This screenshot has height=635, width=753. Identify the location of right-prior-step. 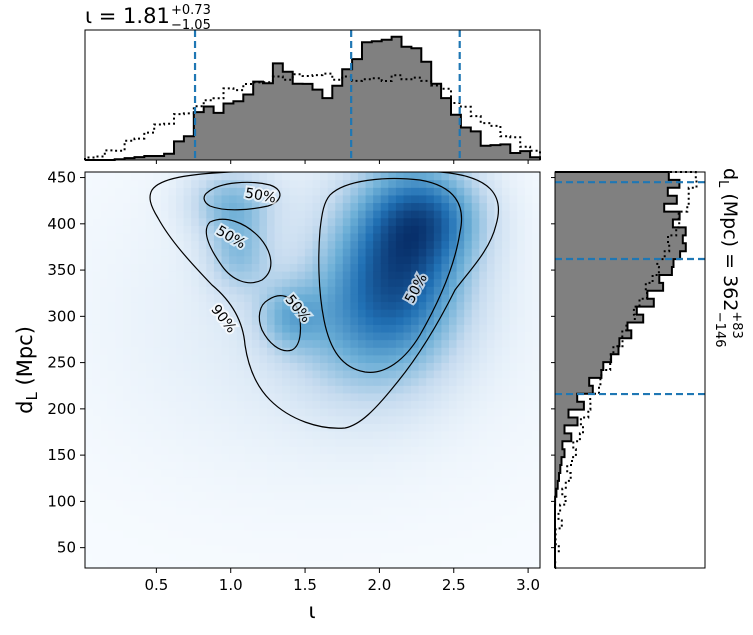
(626, 370).